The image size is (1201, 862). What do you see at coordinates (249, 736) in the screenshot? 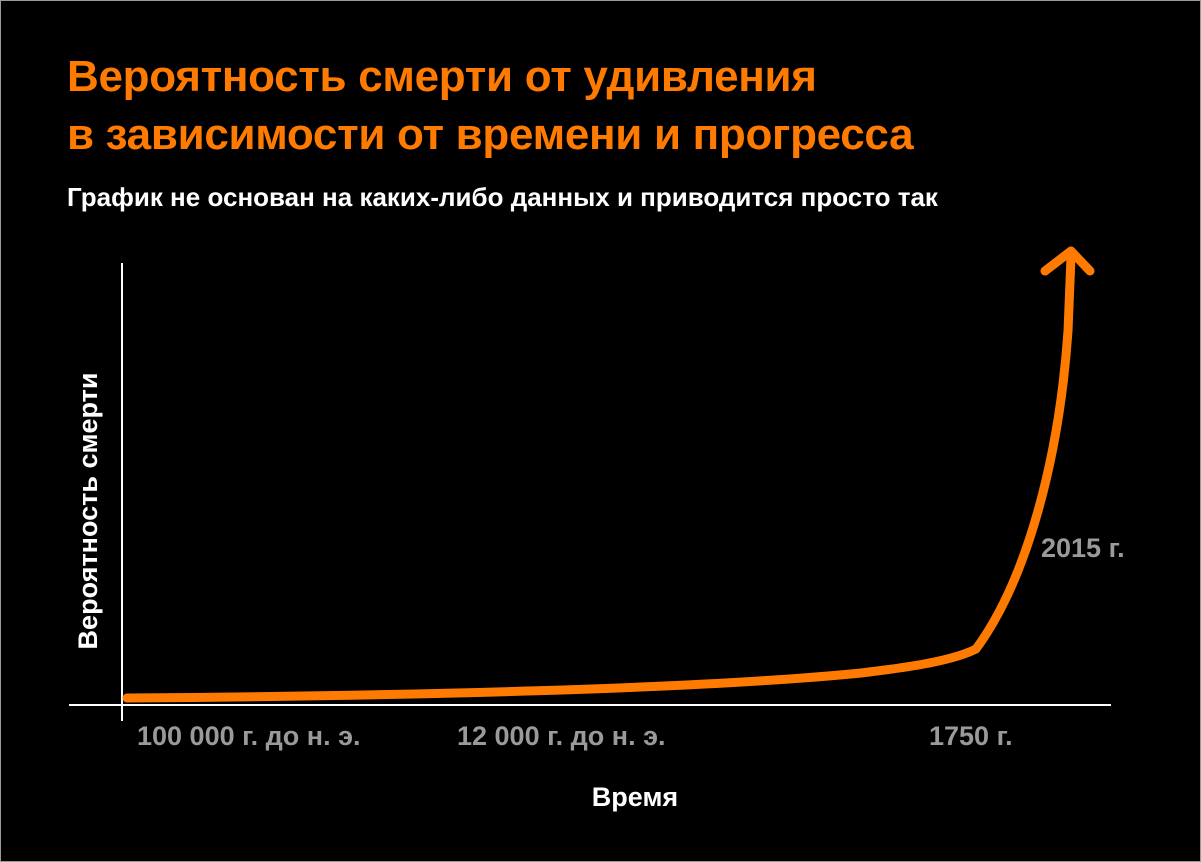
I see `x-tick-label: 100 000 г. до н. э.` at bounding box center [249, 736].